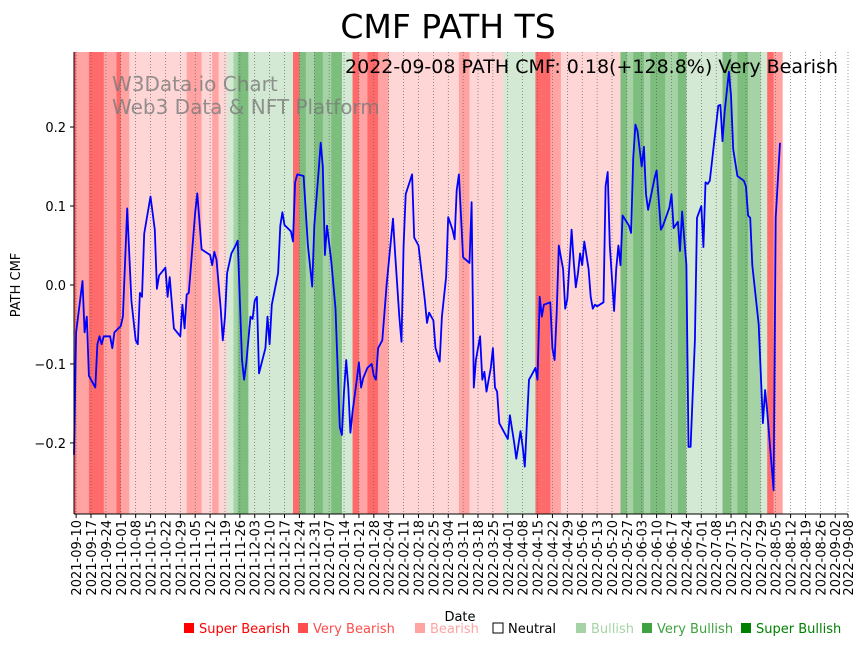  I want to click on y-tick-label: −0.1, so click(50, 365).